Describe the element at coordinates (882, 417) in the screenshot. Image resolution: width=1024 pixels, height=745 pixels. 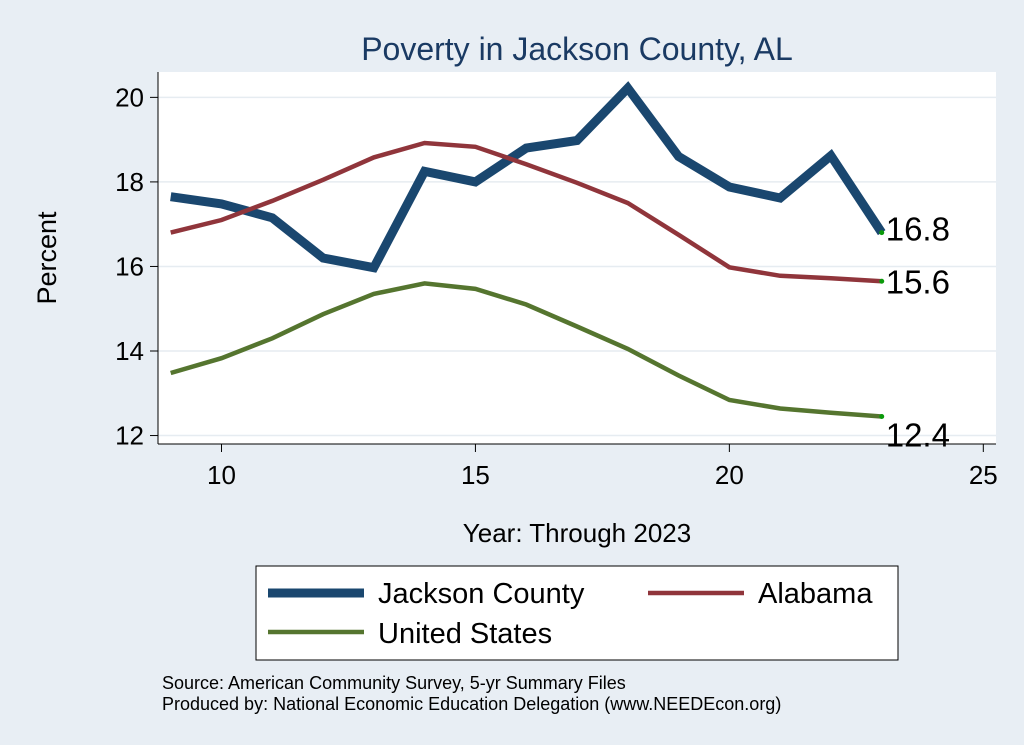
I see `end-marker-united-states` at that location.